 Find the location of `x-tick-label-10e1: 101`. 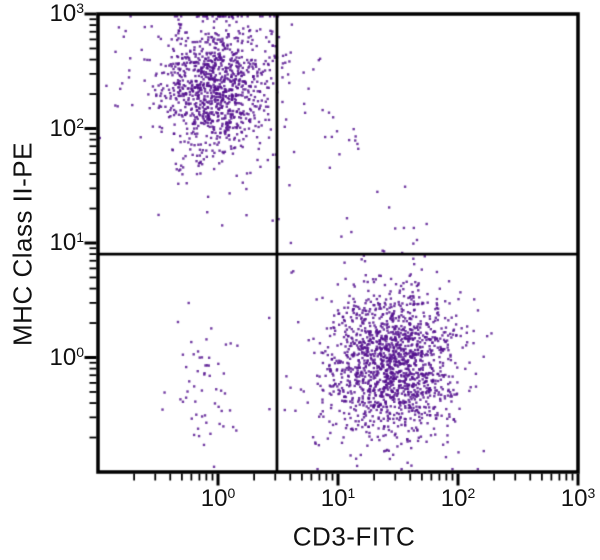

x-tick-label-10e1: 101 is located at coordinates (338, 498).